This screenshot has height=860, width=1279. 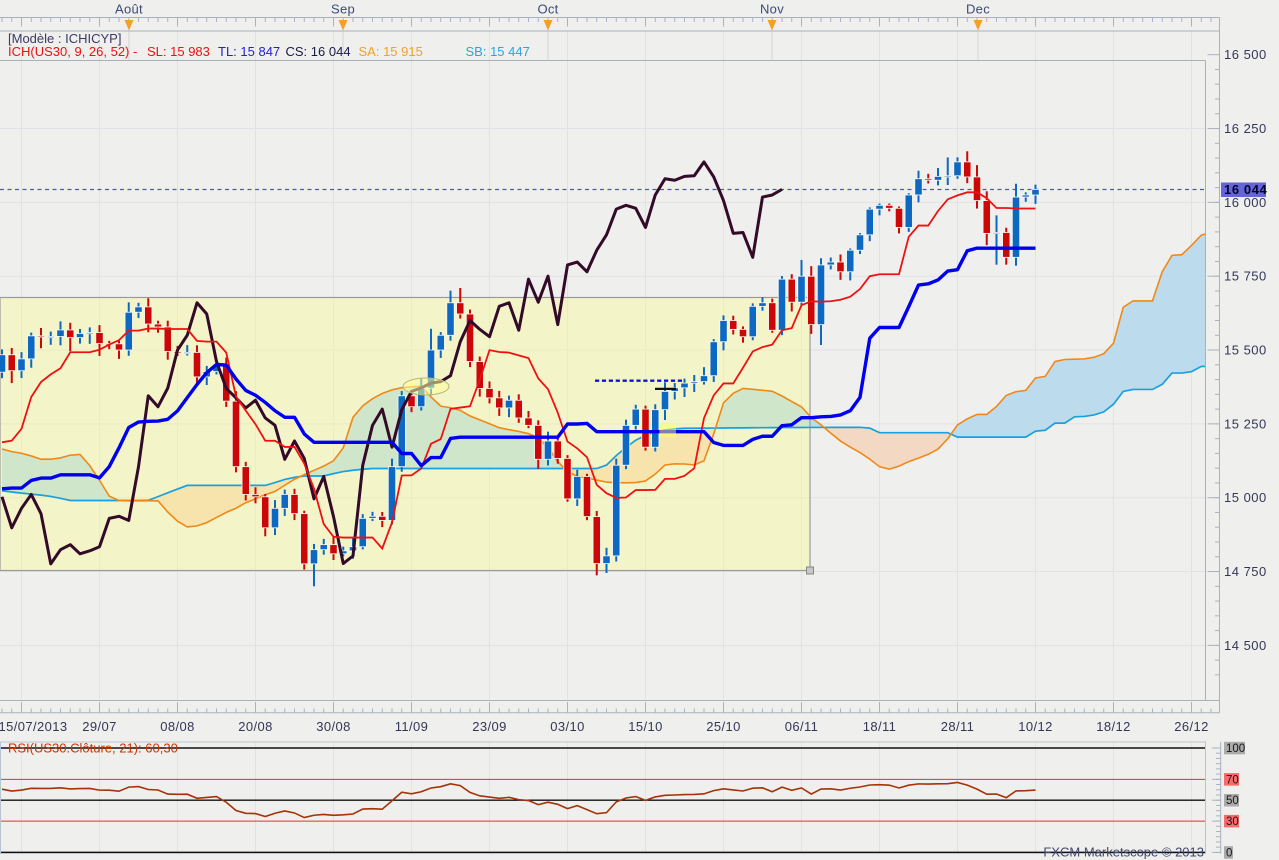 What do you see at coordinates (645, 726) in the screenshot?
I see `svg-text: 15/10` at bounding box center [645, 726].